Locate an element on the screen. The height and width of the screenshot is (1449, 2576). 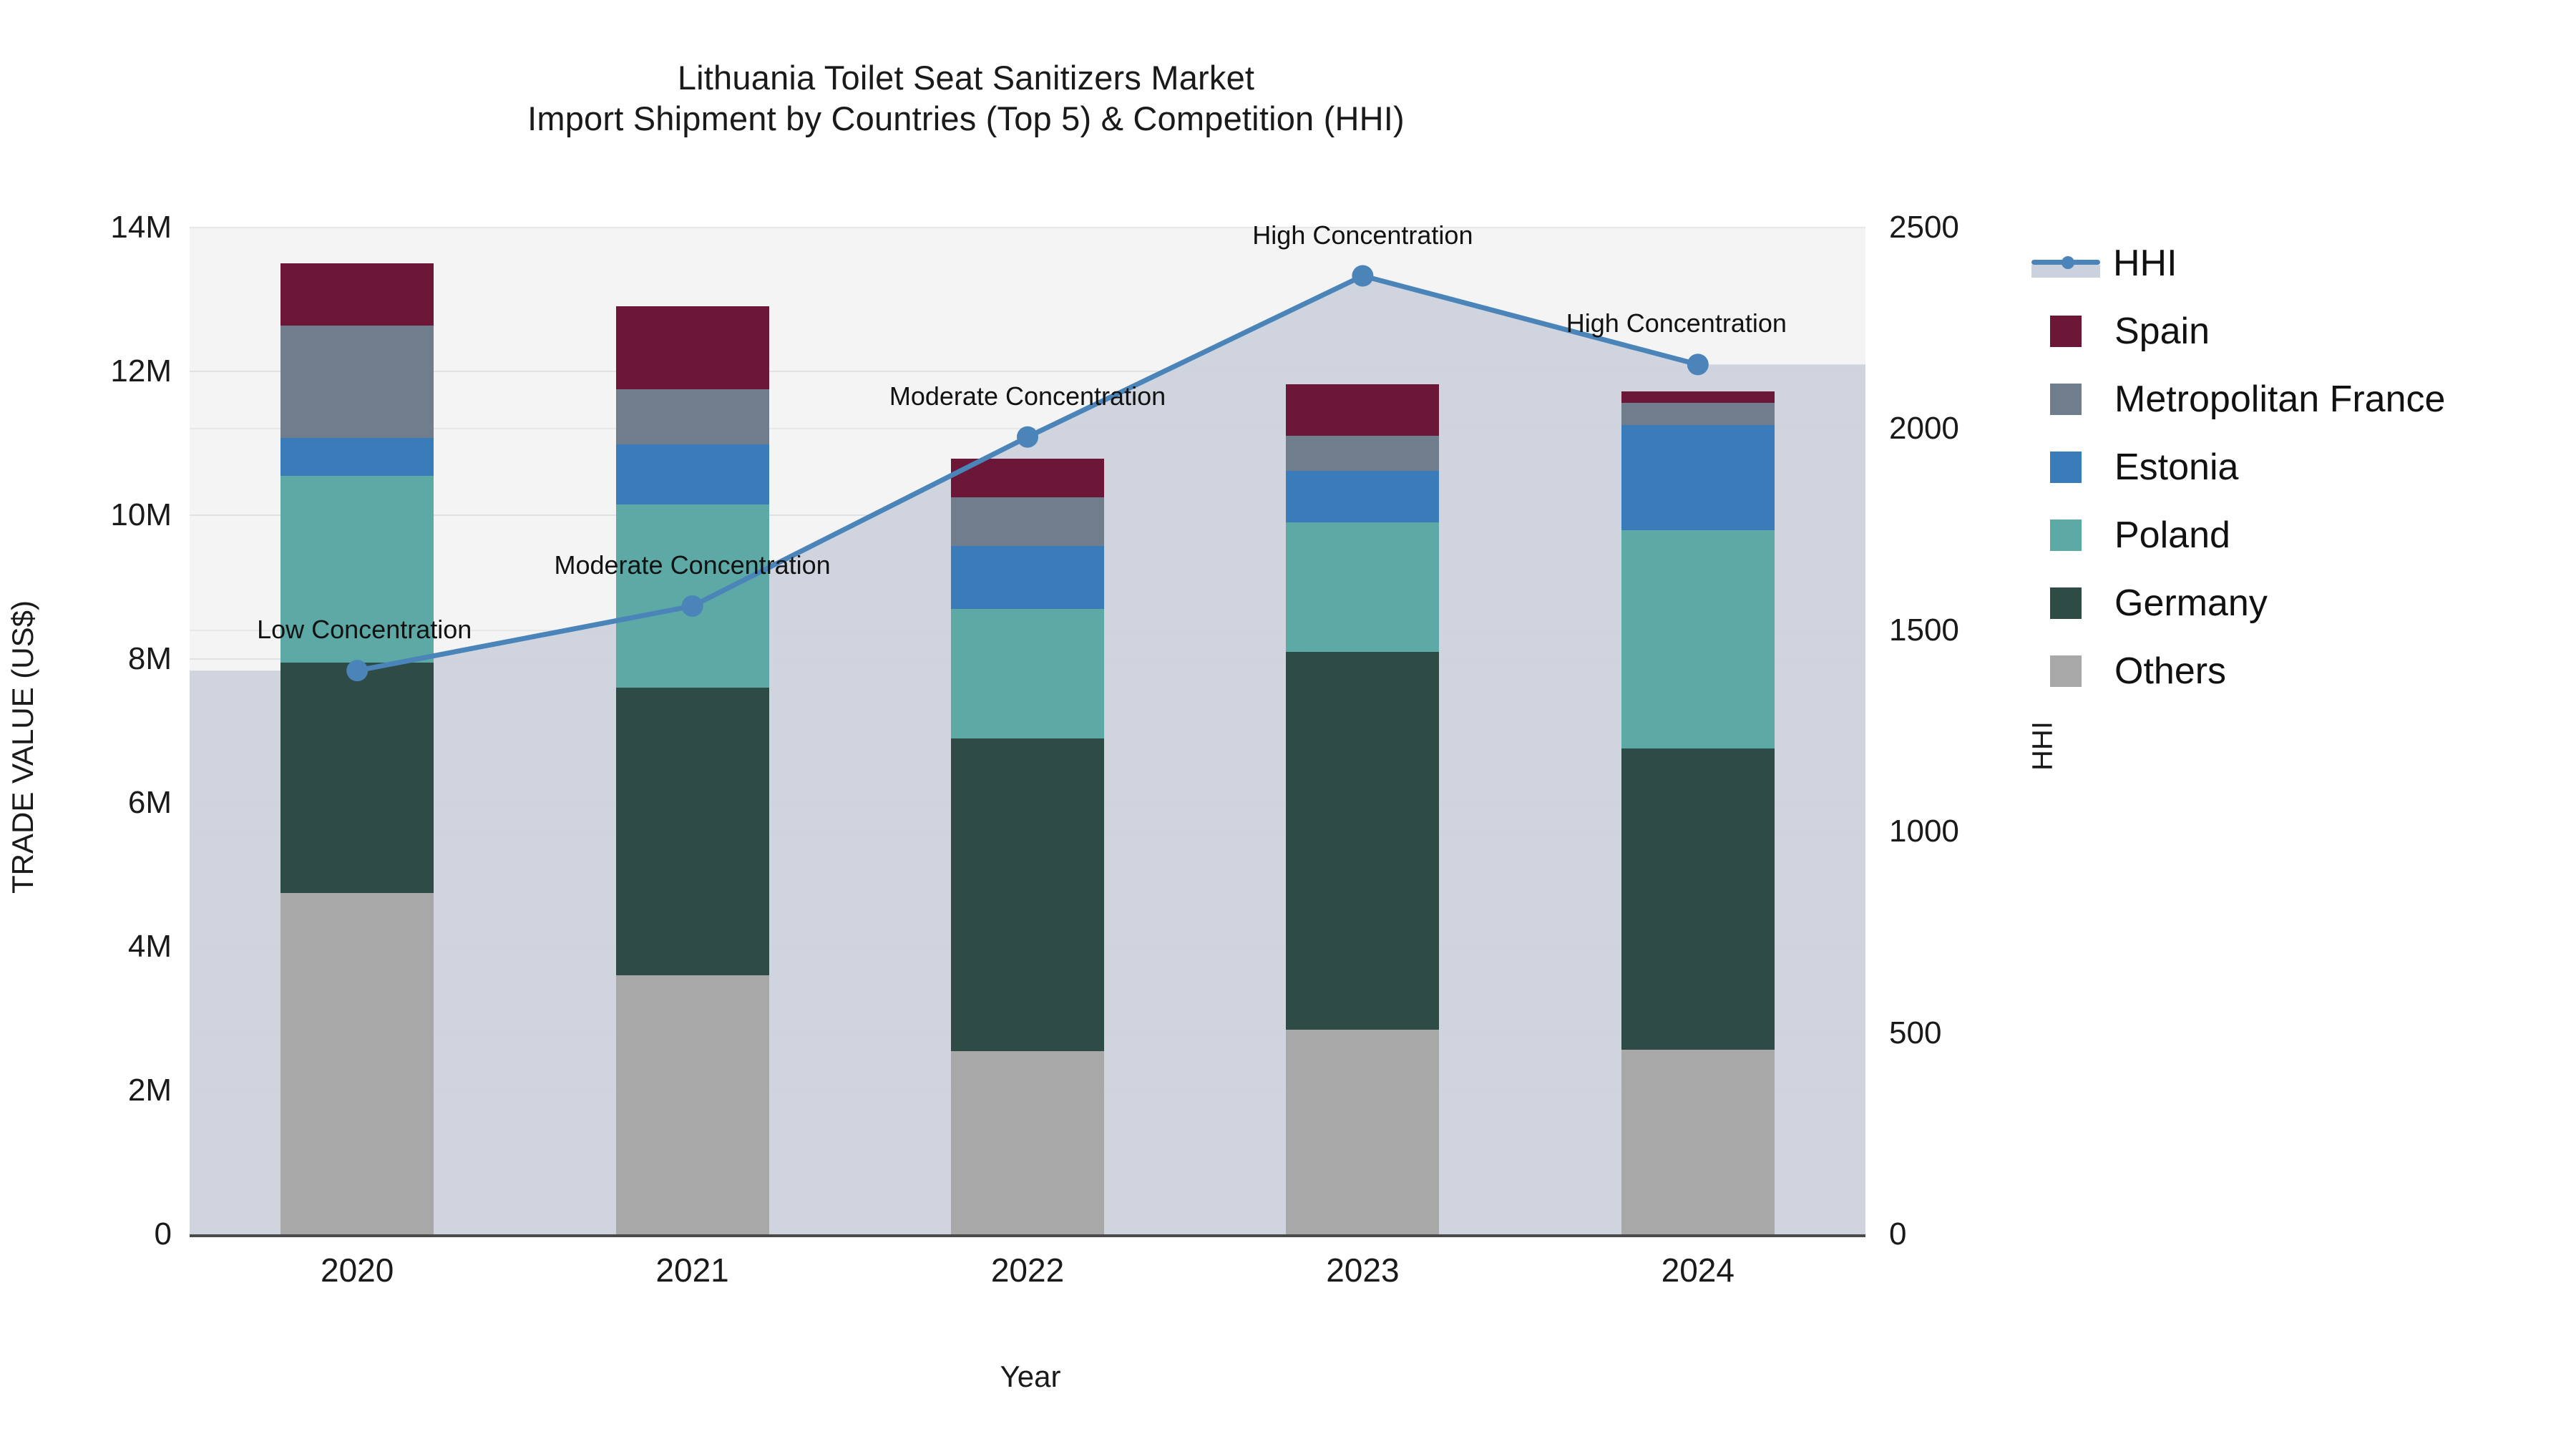
legend-item-label: Estonia is located at coordinates (2176, 467).